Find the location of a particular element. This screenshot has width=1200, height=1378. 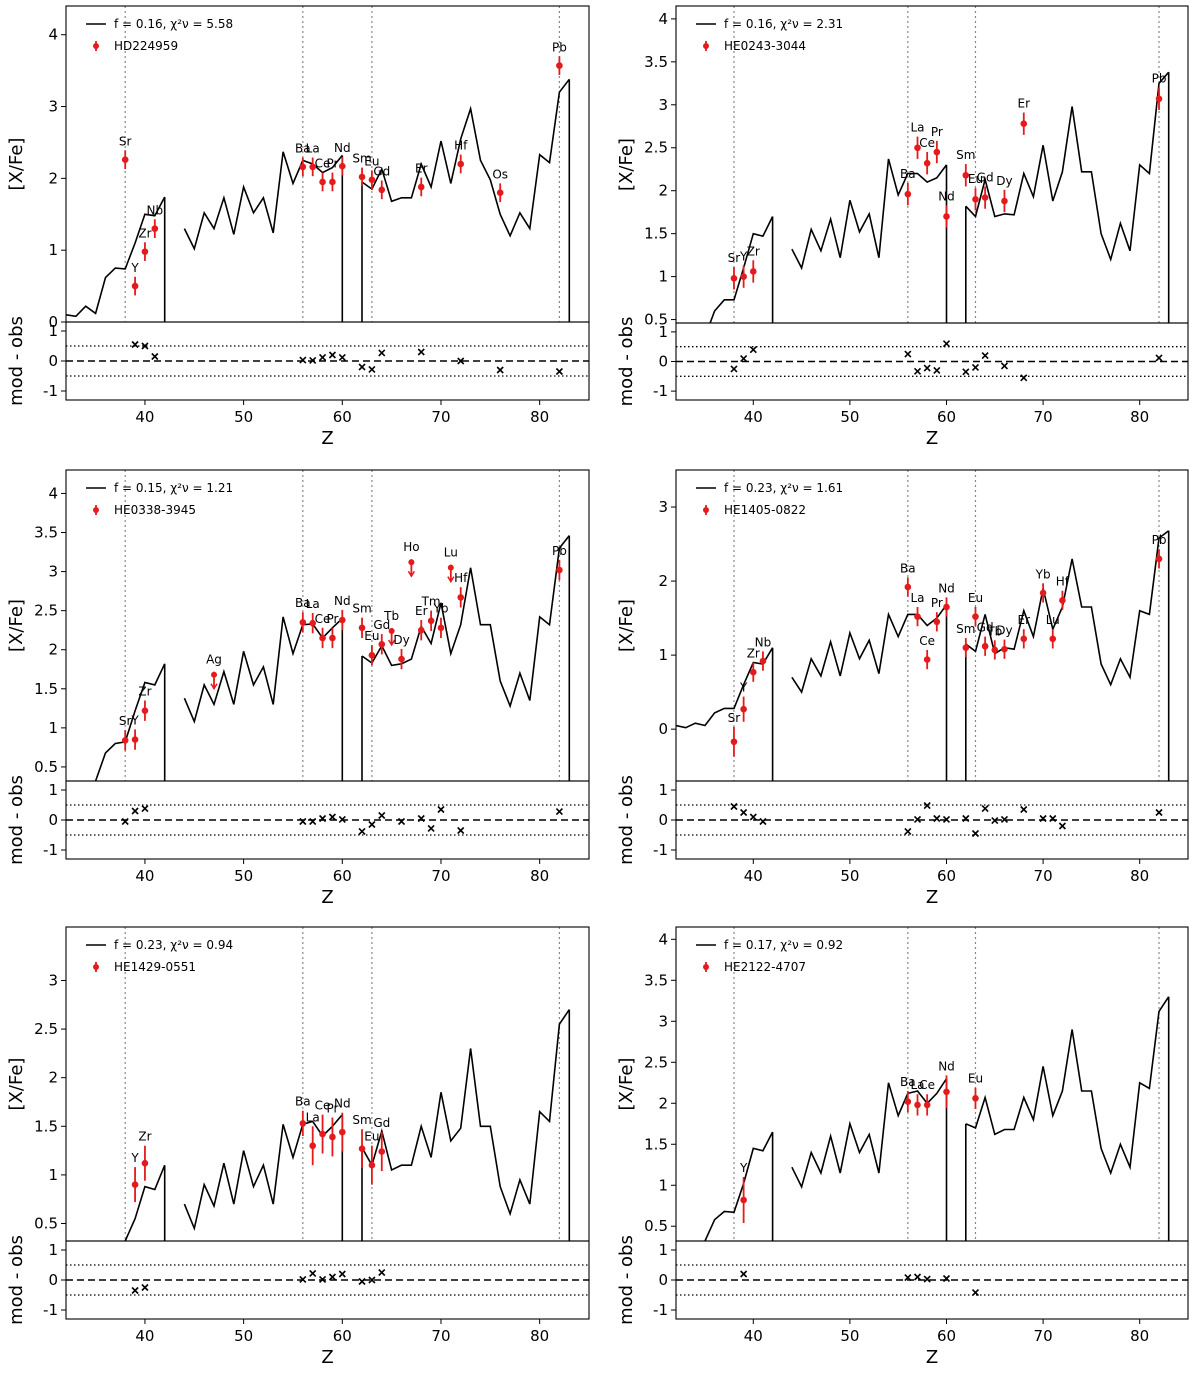

residual-z69 is located at coordinates (431, 828).